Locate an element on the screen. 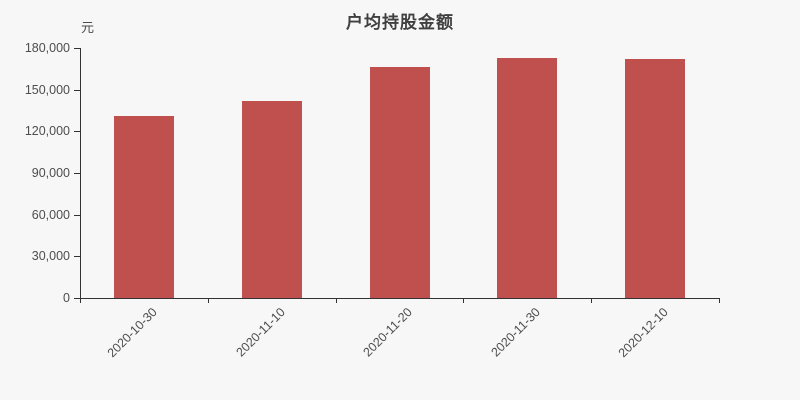  x-tick-label: 2020-12-10 is located at coordinates (643, 333).